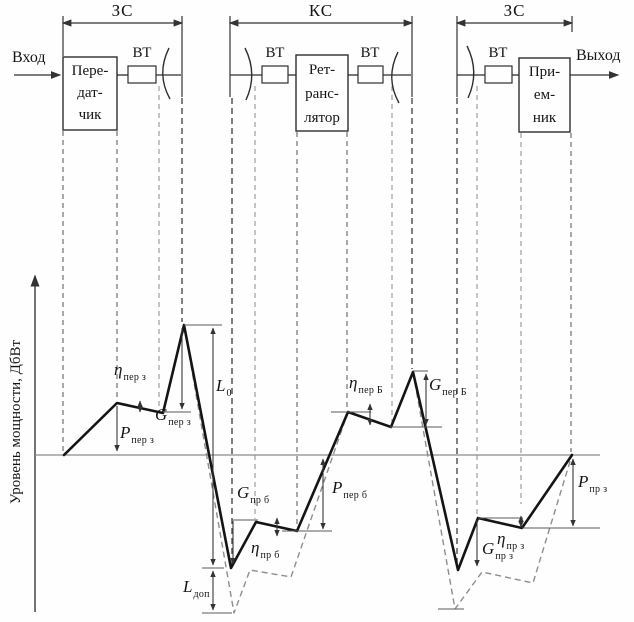 This screenshot has height=622, width=634. I want to click on label-eta-per-B: ηпер Б, so click(366, 384).